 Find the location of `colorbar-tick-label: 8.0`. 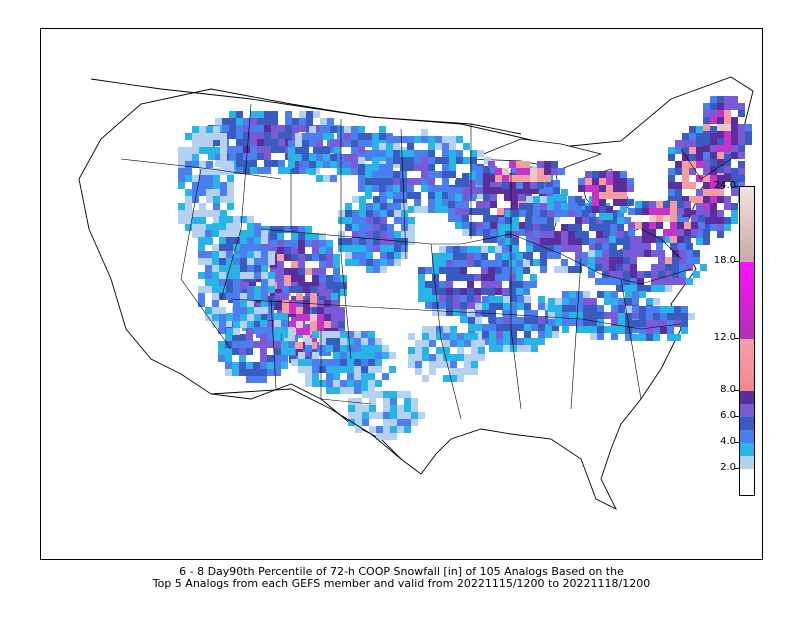

colorbar-tick-label: 8.0 is located at coordinates (728, 389).